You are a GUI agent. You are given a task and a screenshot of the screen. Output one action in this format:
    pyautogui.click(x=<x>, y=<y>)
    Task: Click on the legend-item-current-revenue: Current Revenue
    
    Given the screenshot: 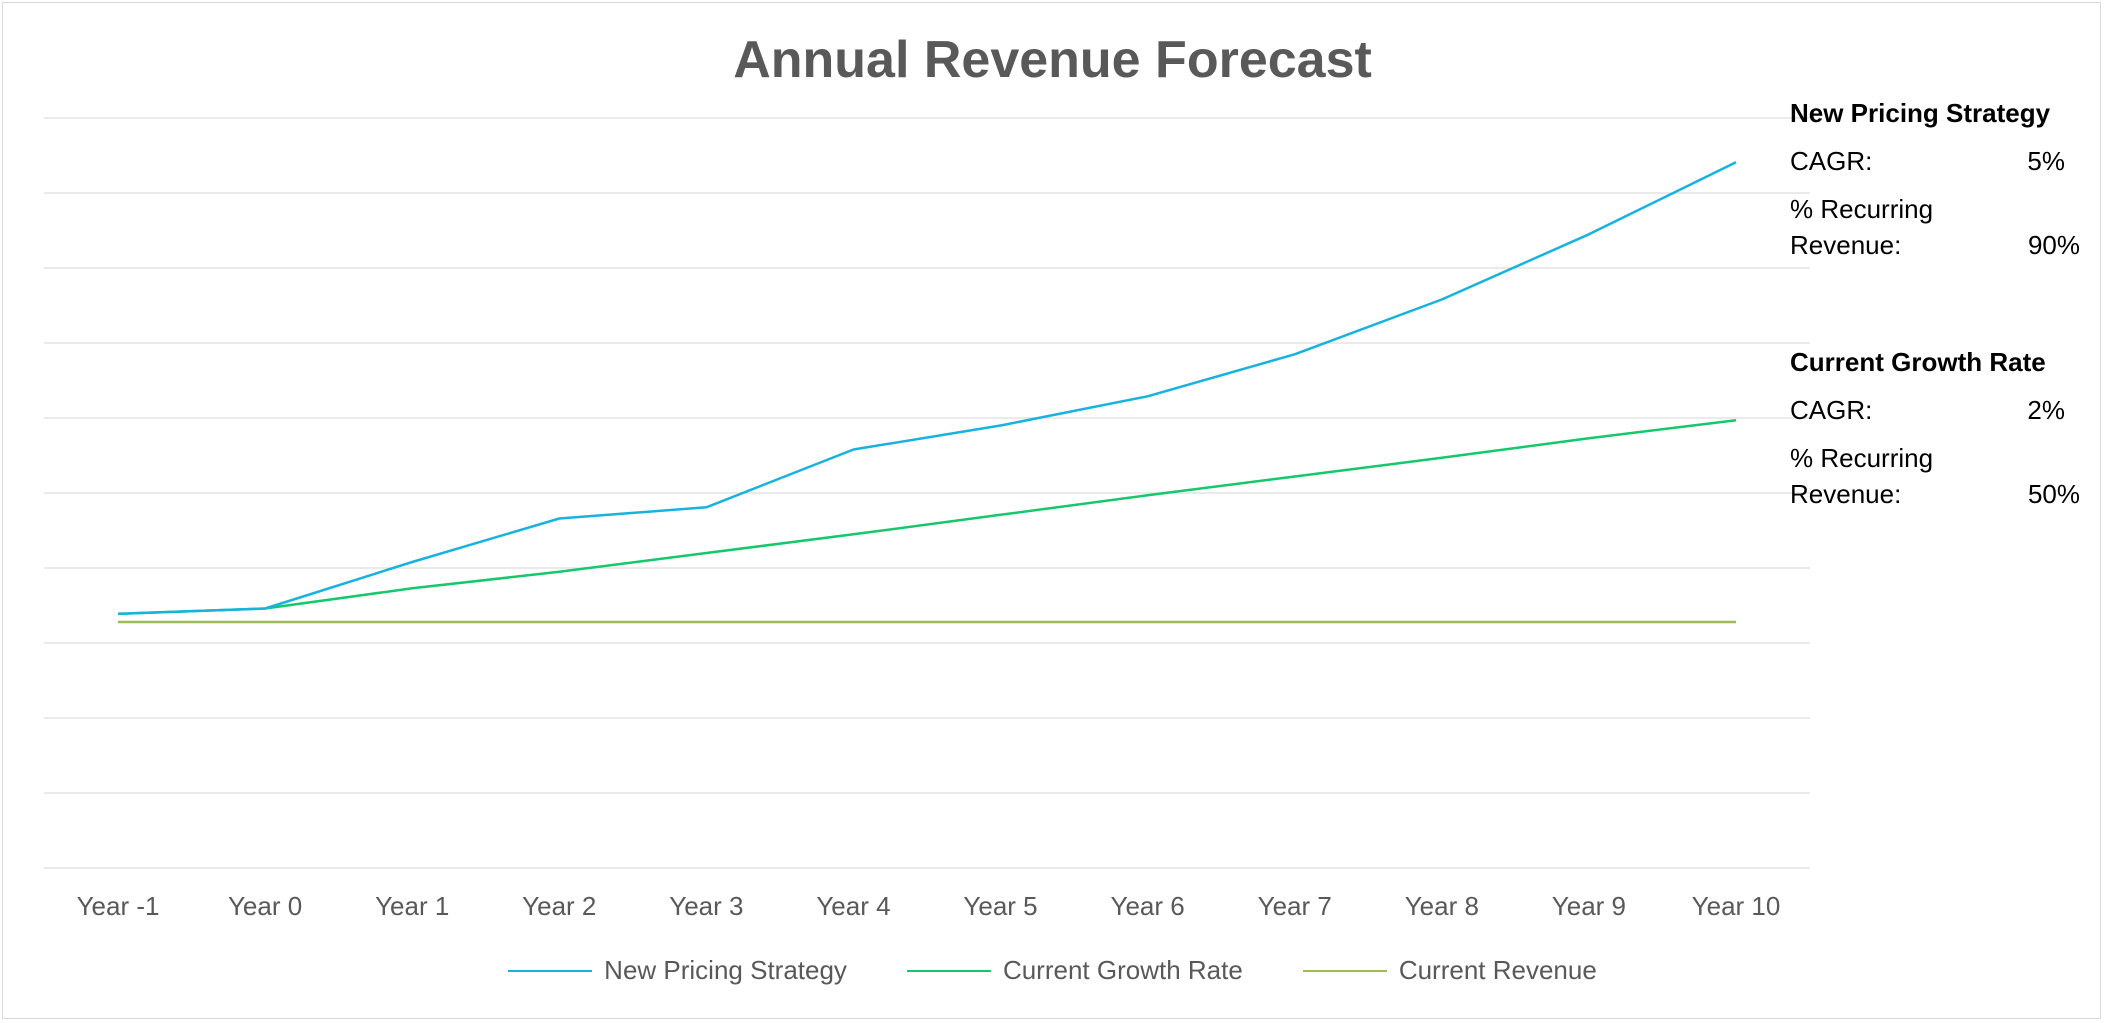 What is the action you would take?
    pyautogui.click(x=1449, y=970)
    